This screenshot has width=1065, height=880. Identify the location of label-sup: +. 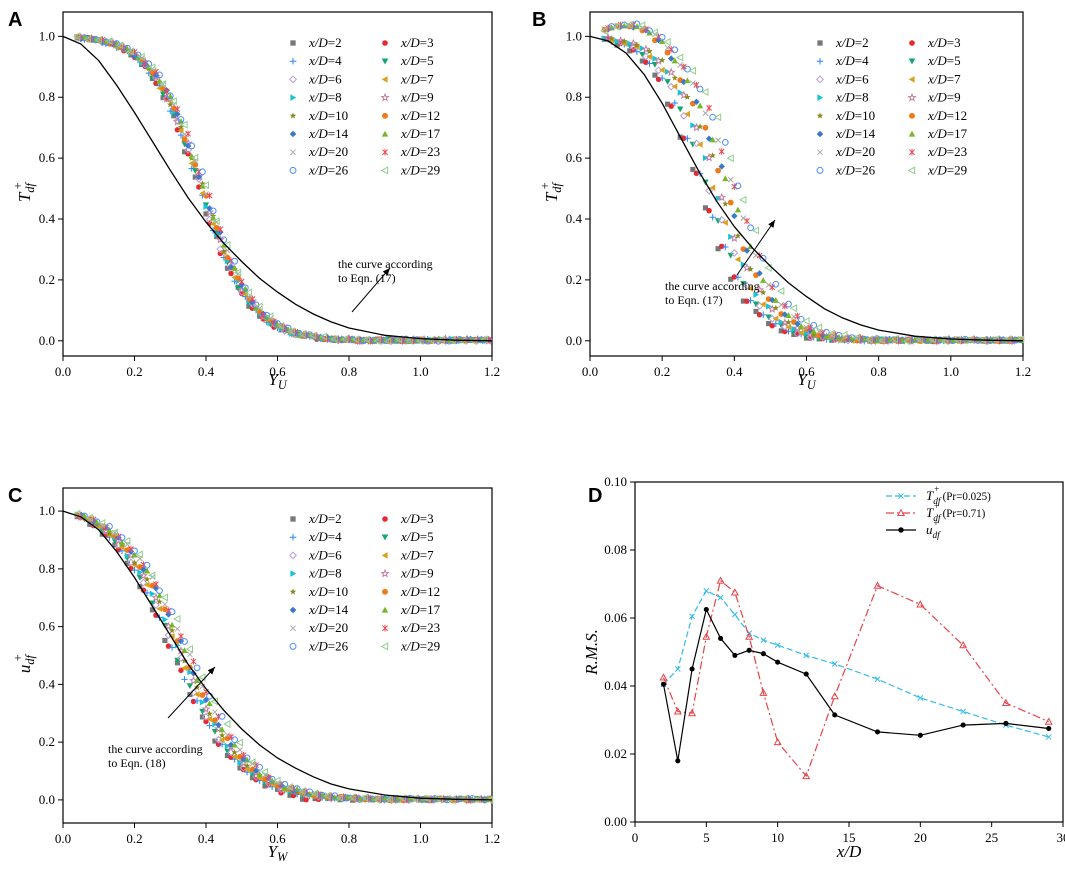
(937, 507).